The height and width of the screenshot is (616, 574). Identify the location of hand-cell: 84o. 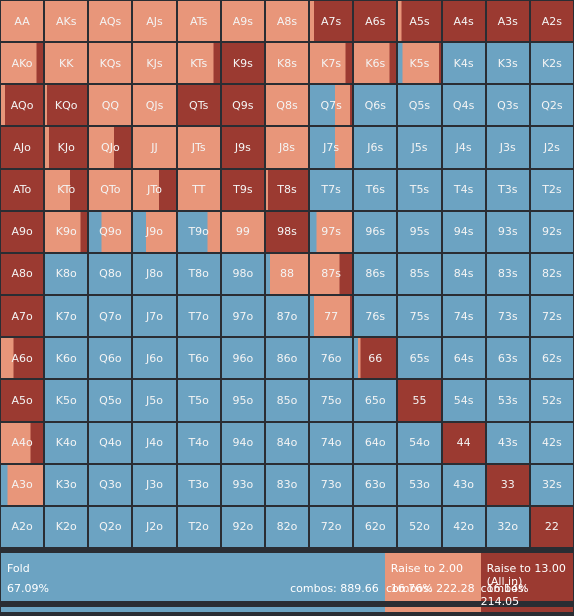
(287, 442).